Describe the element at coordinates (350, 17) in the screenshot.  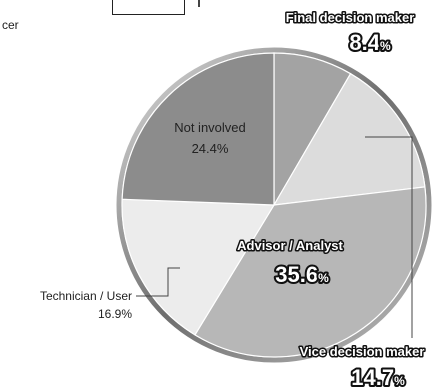
I see `slice-label-final-decision-maker: Final decision maker` at that location.